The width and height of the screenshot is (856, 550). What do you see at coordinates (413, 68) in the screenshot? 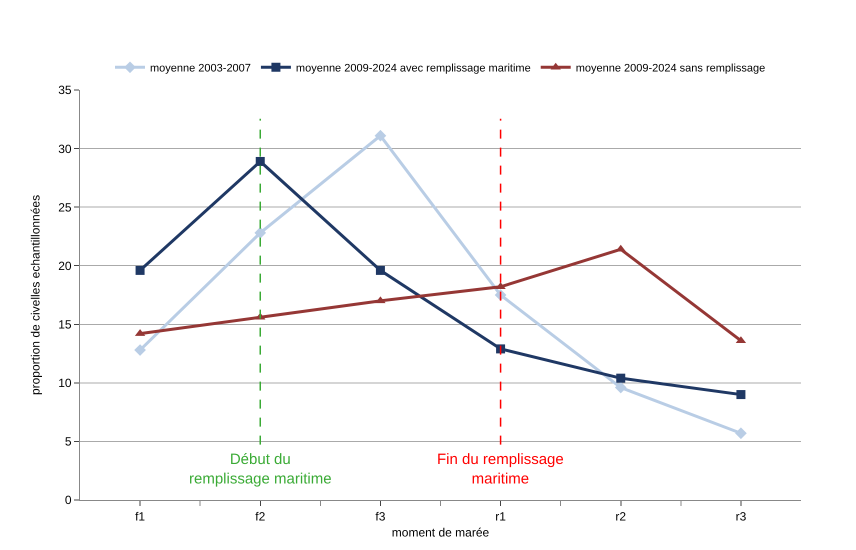
I see `legend-label: moyenne 2009-2024 avec remplissage maritime` at bounding box center [413, 68].